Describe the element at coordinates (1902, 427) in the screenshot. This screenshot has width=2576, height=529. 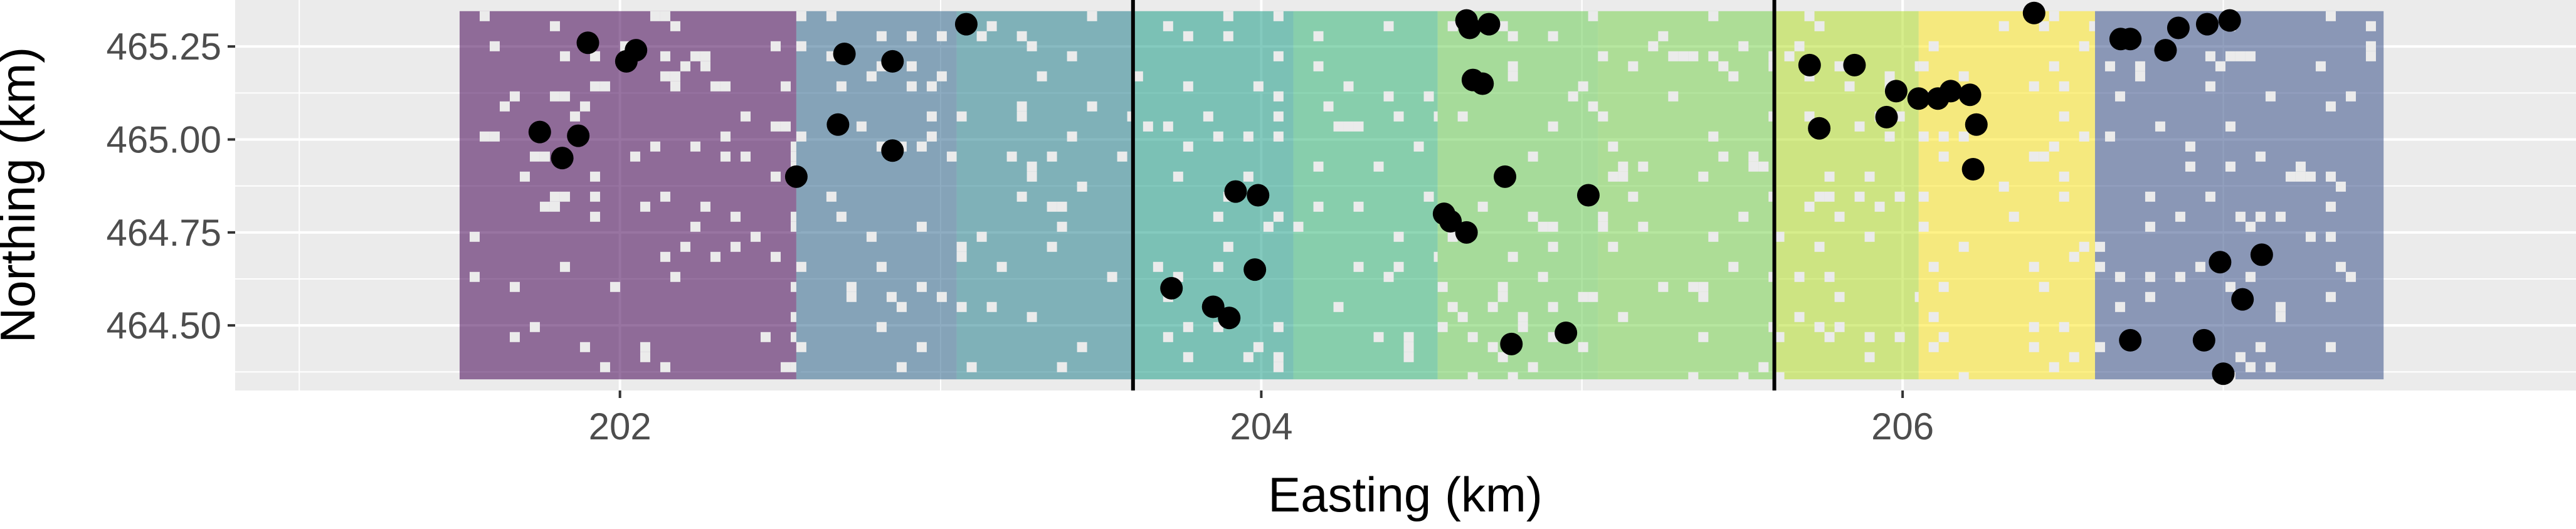
I see `x-tick-label: 206` at that location.